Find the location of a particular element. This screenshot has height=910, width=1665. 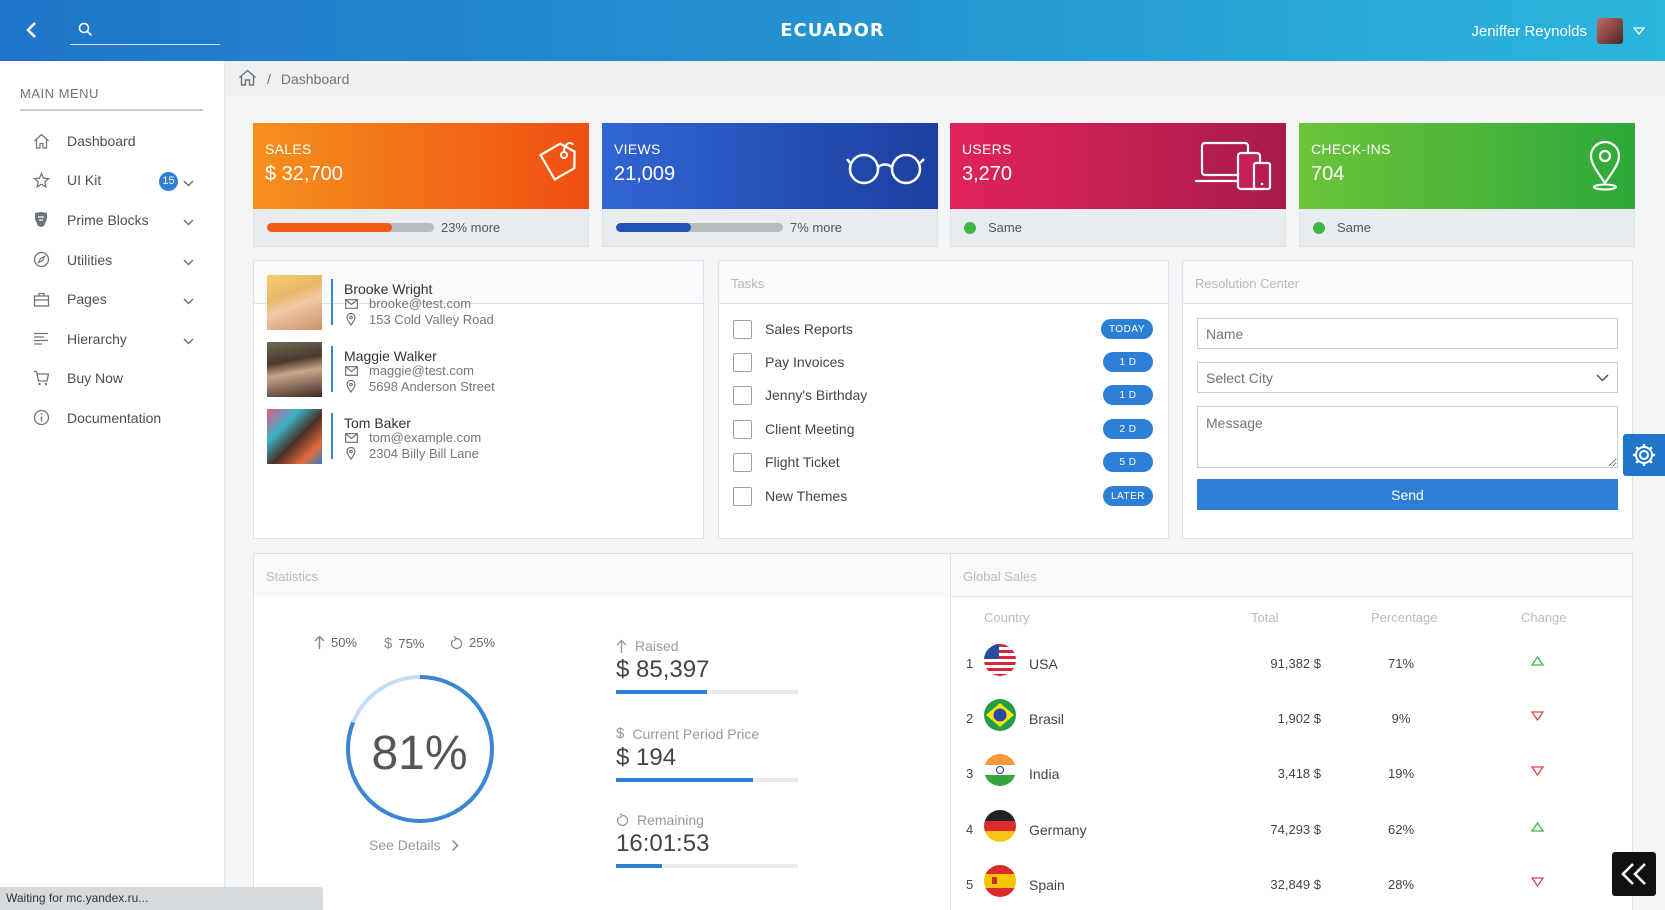

task-item: Client Meeting 2 D is located at coordinates (943, 429).